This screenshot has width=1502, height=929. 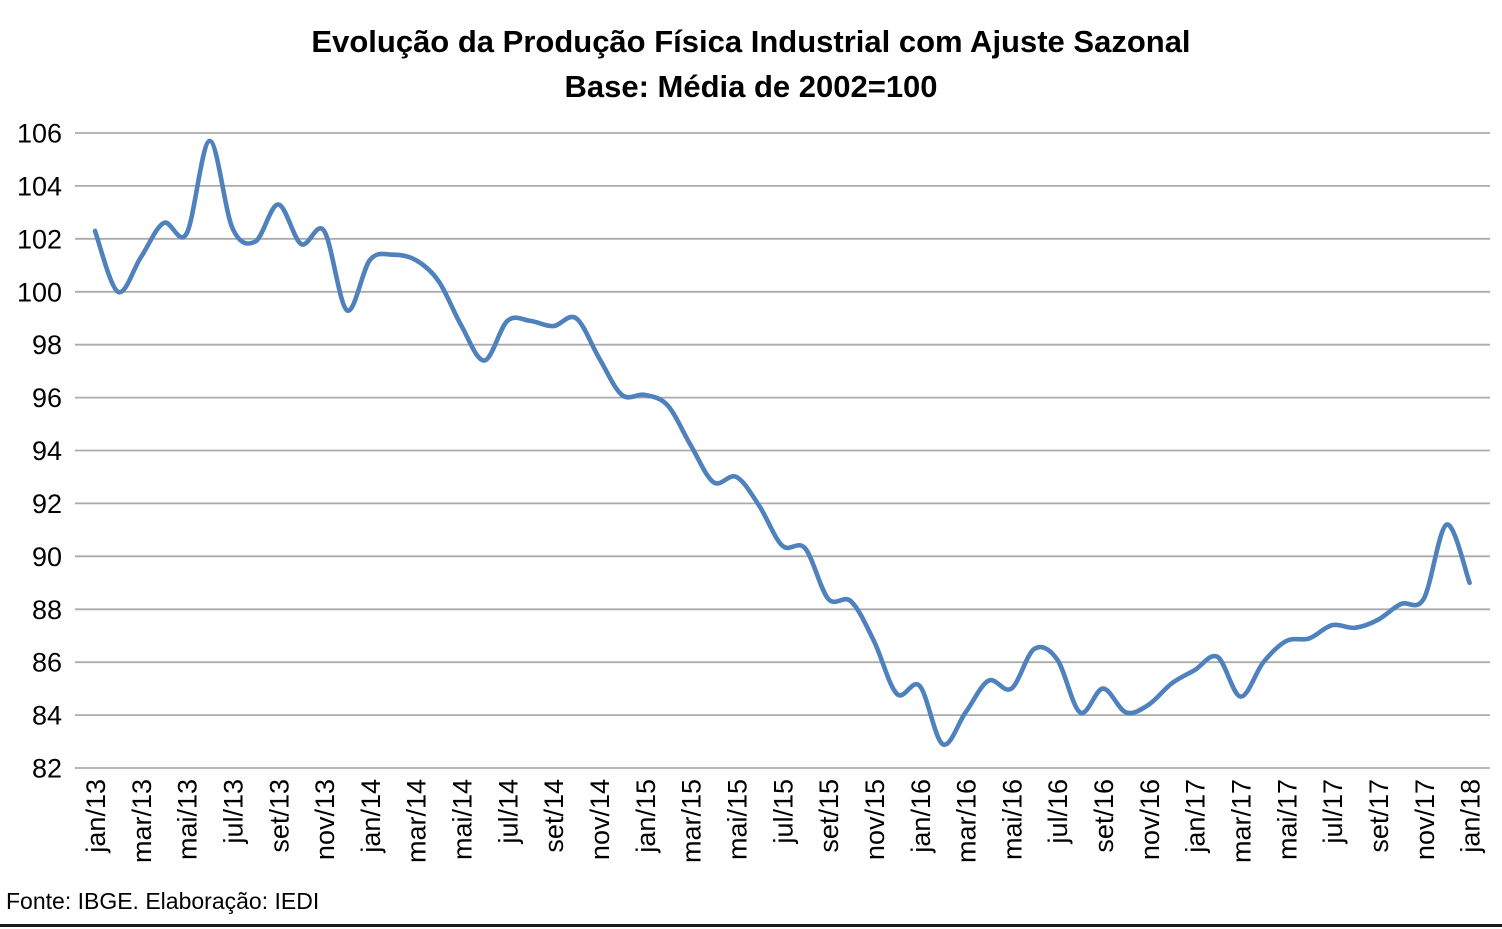 I want to click on y-tick-label: 86, so click(x=47, y=663).